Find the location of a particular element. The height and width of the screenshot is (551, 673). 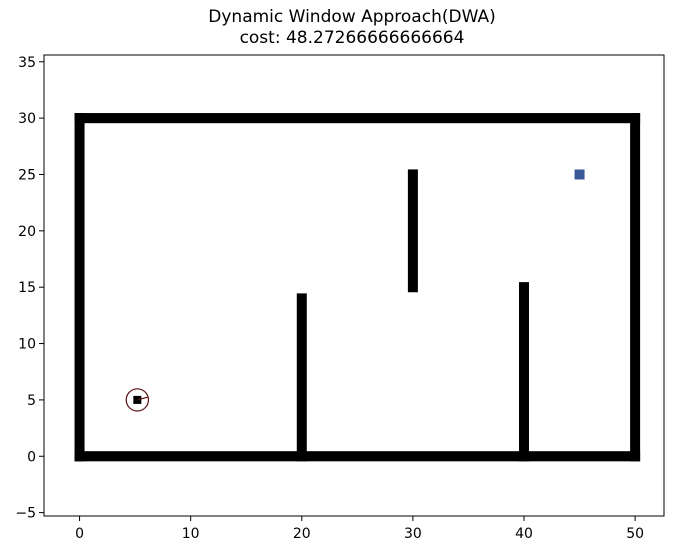

robot-heading-line is located at coordinates (143, 398).